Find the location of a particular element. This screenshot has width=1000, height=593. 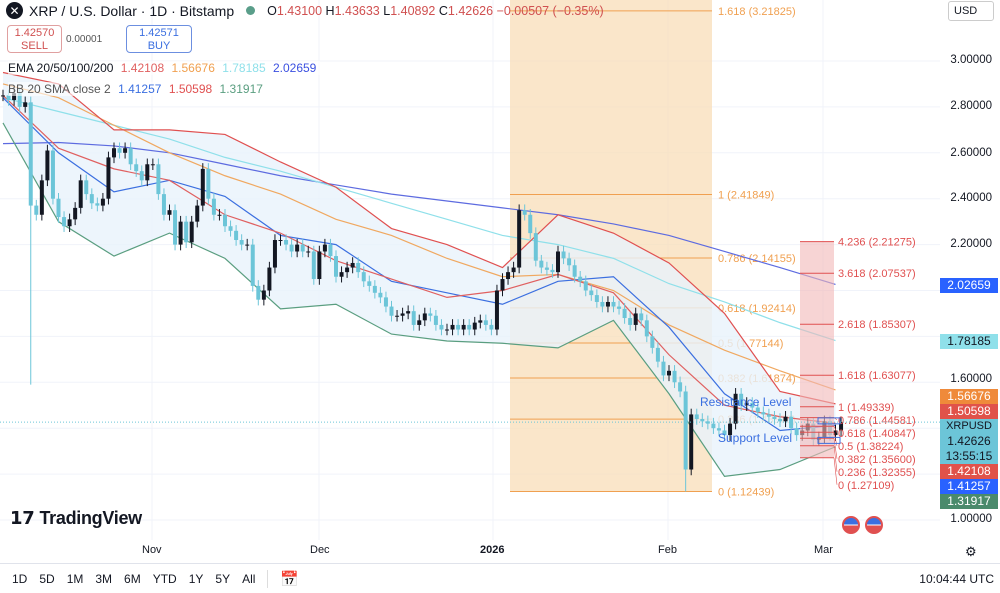

last-price-tag: XRPUSD 1.42626 13:55:15 is located at coordinates (969, 441).